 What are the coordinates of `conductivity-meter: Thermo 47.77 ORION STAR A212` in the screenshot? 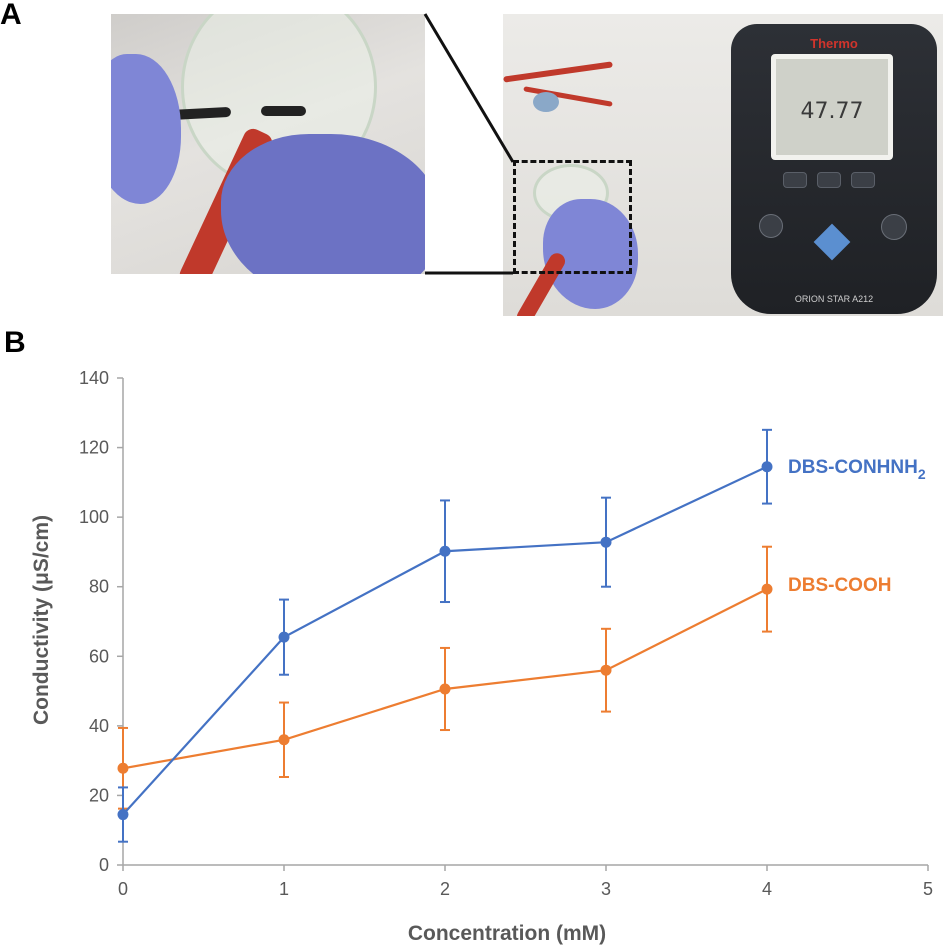 It's located at (834, 169).